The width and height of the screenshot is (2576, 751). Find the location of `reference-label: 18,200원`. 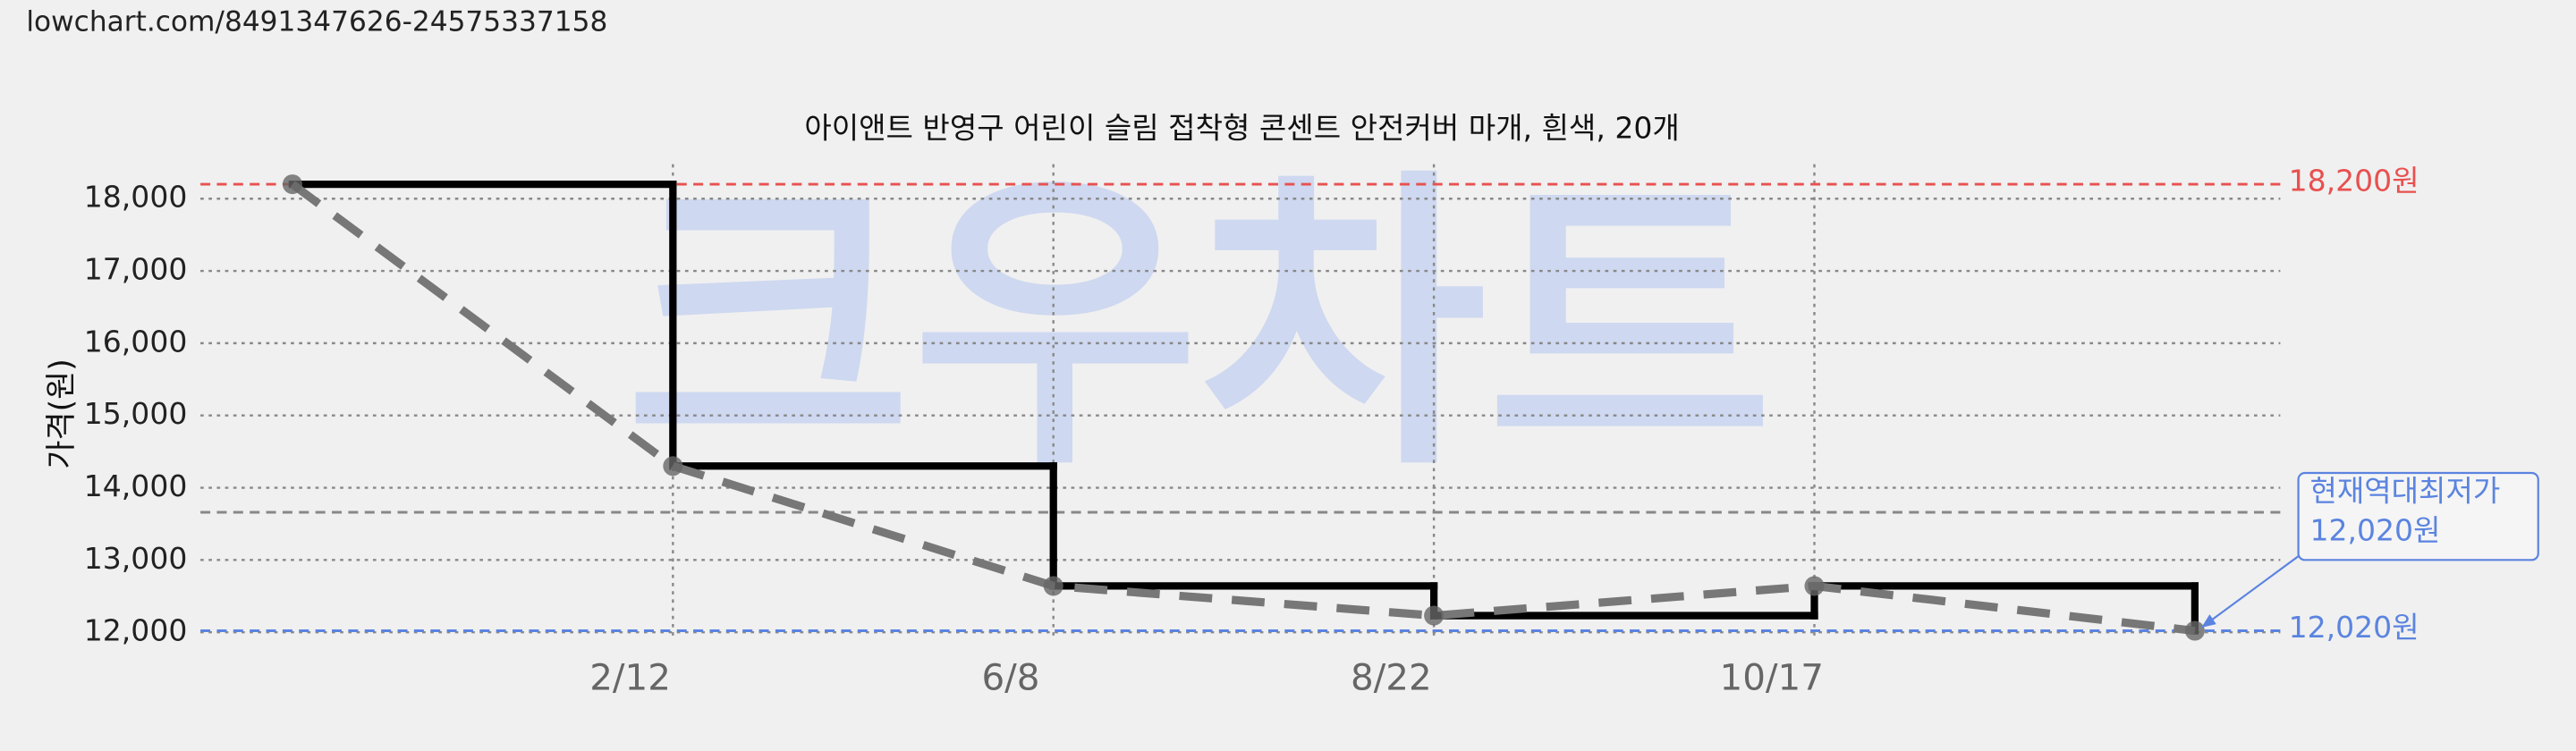

reference-label: 18,200원 is located at coordinates (2354, 181).